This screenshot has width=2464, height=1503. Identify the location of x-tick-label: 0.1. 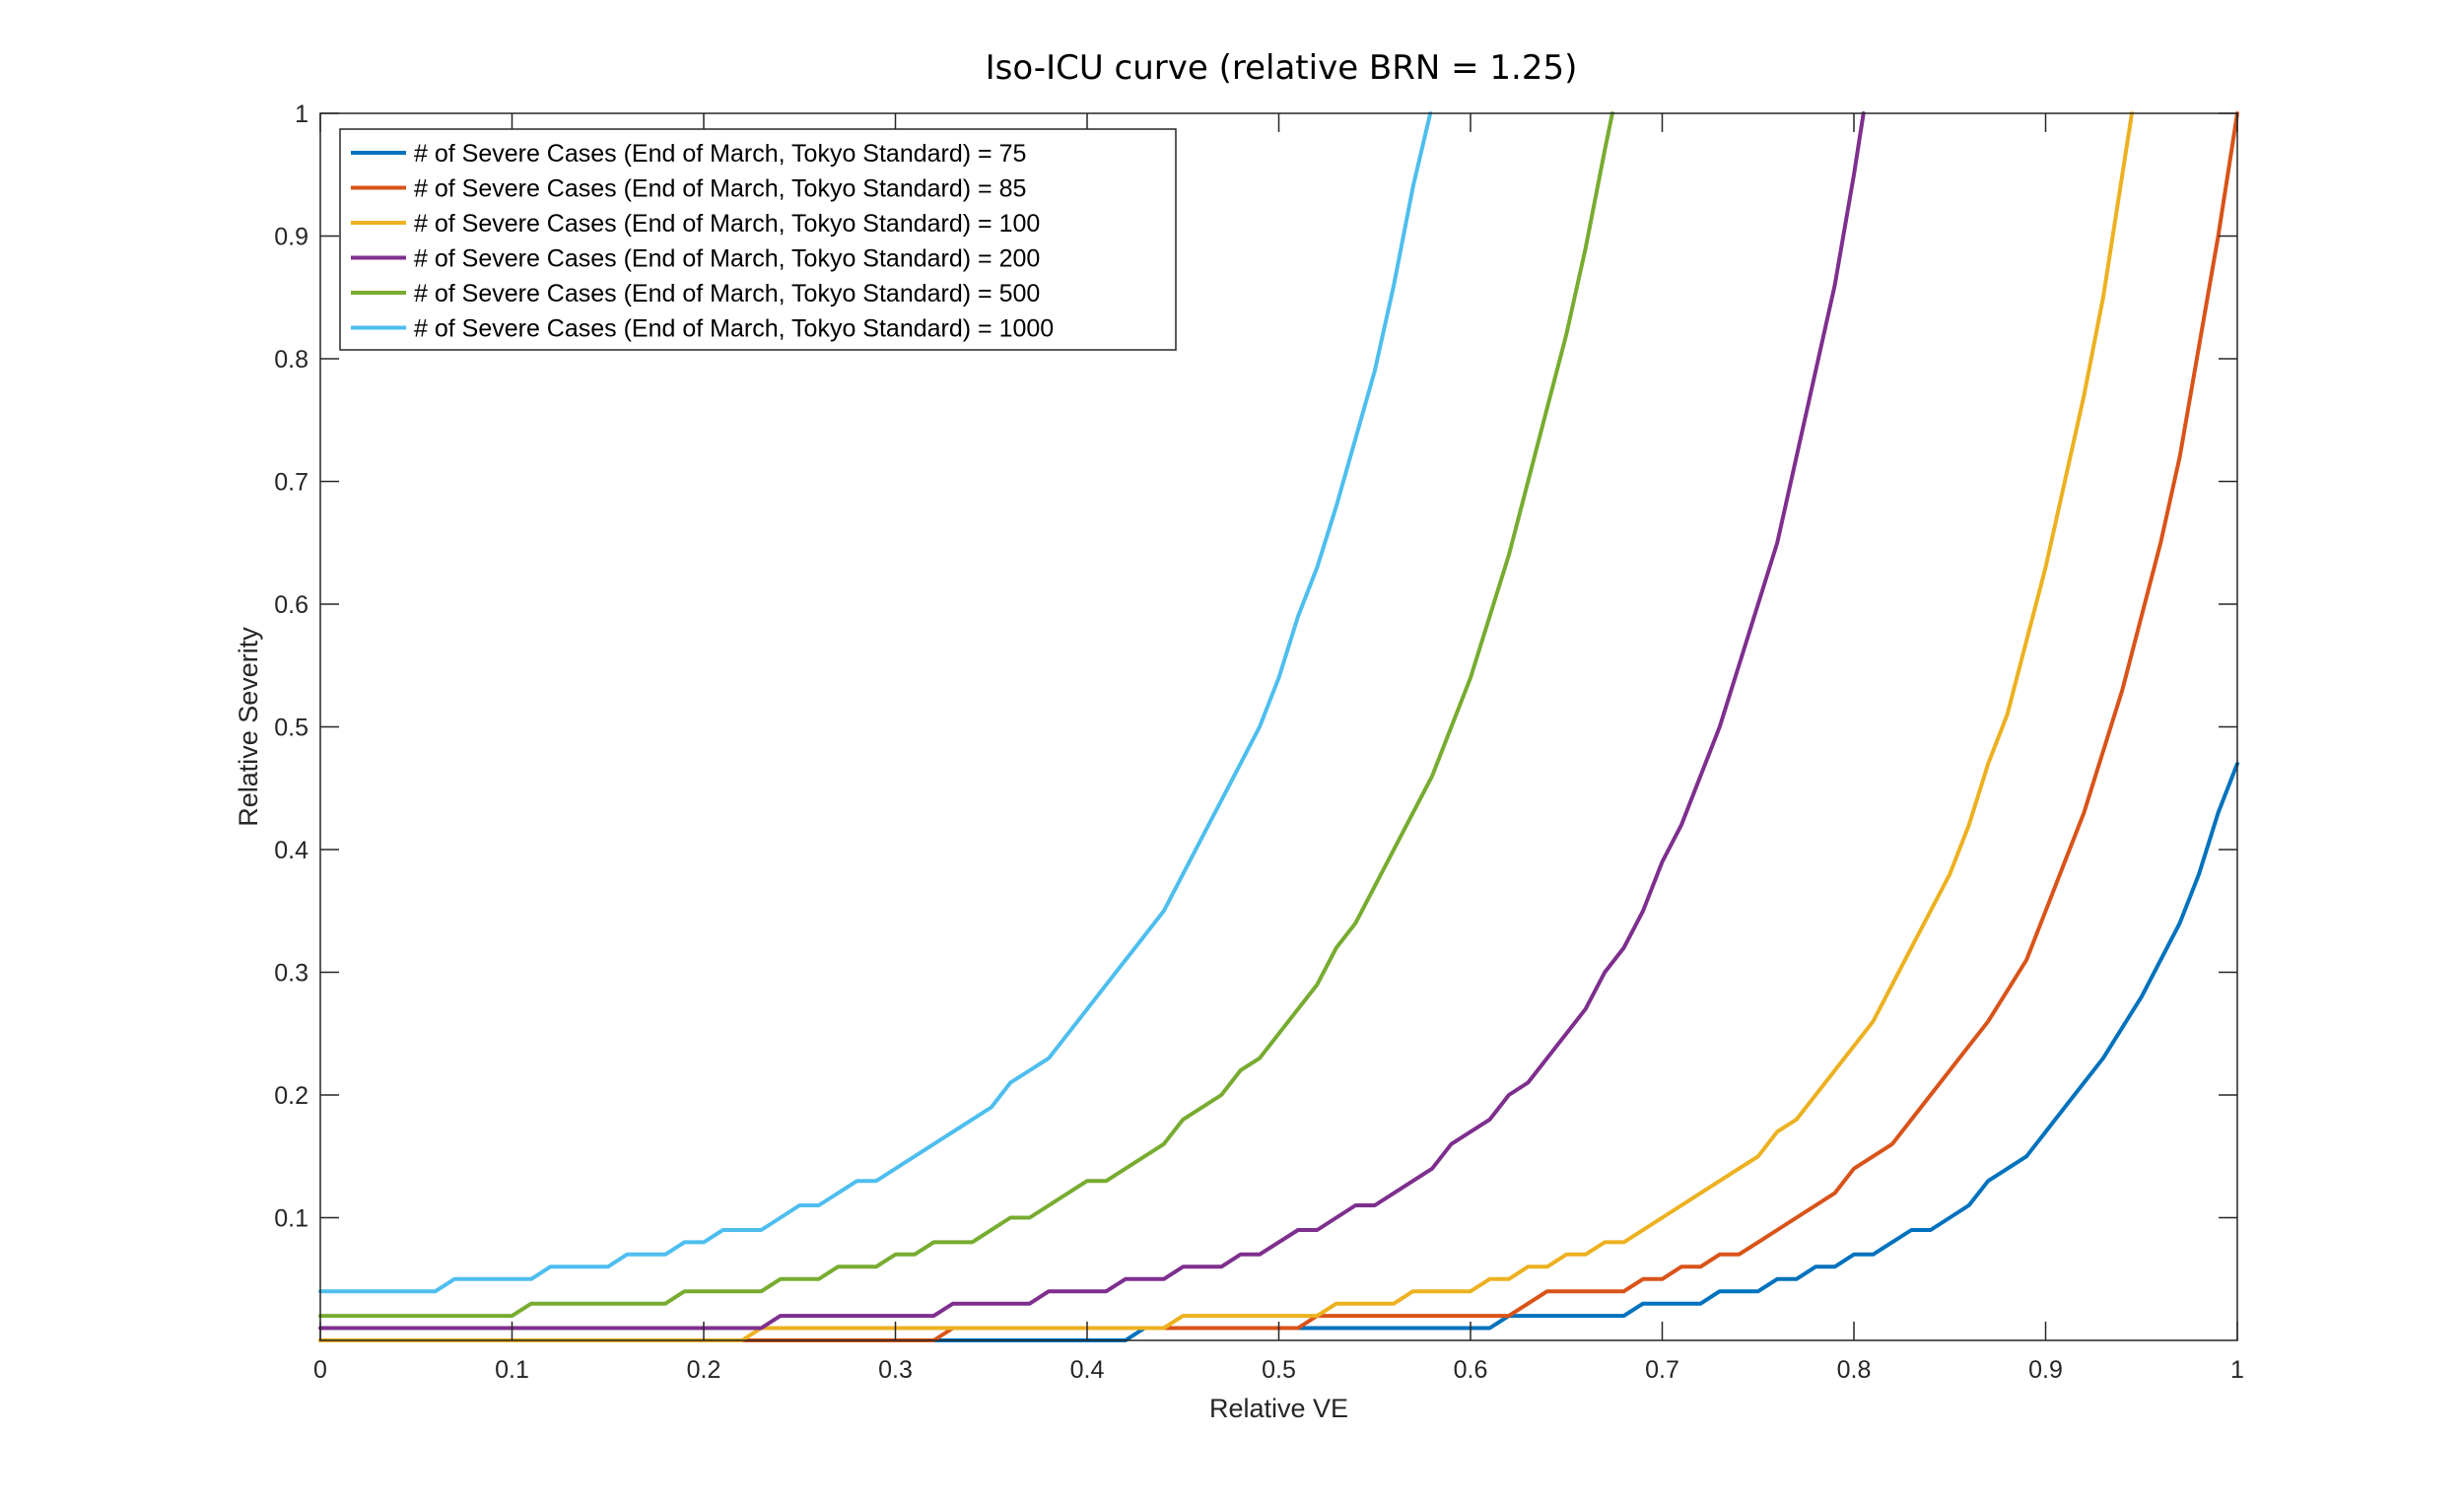
(512, 1370).